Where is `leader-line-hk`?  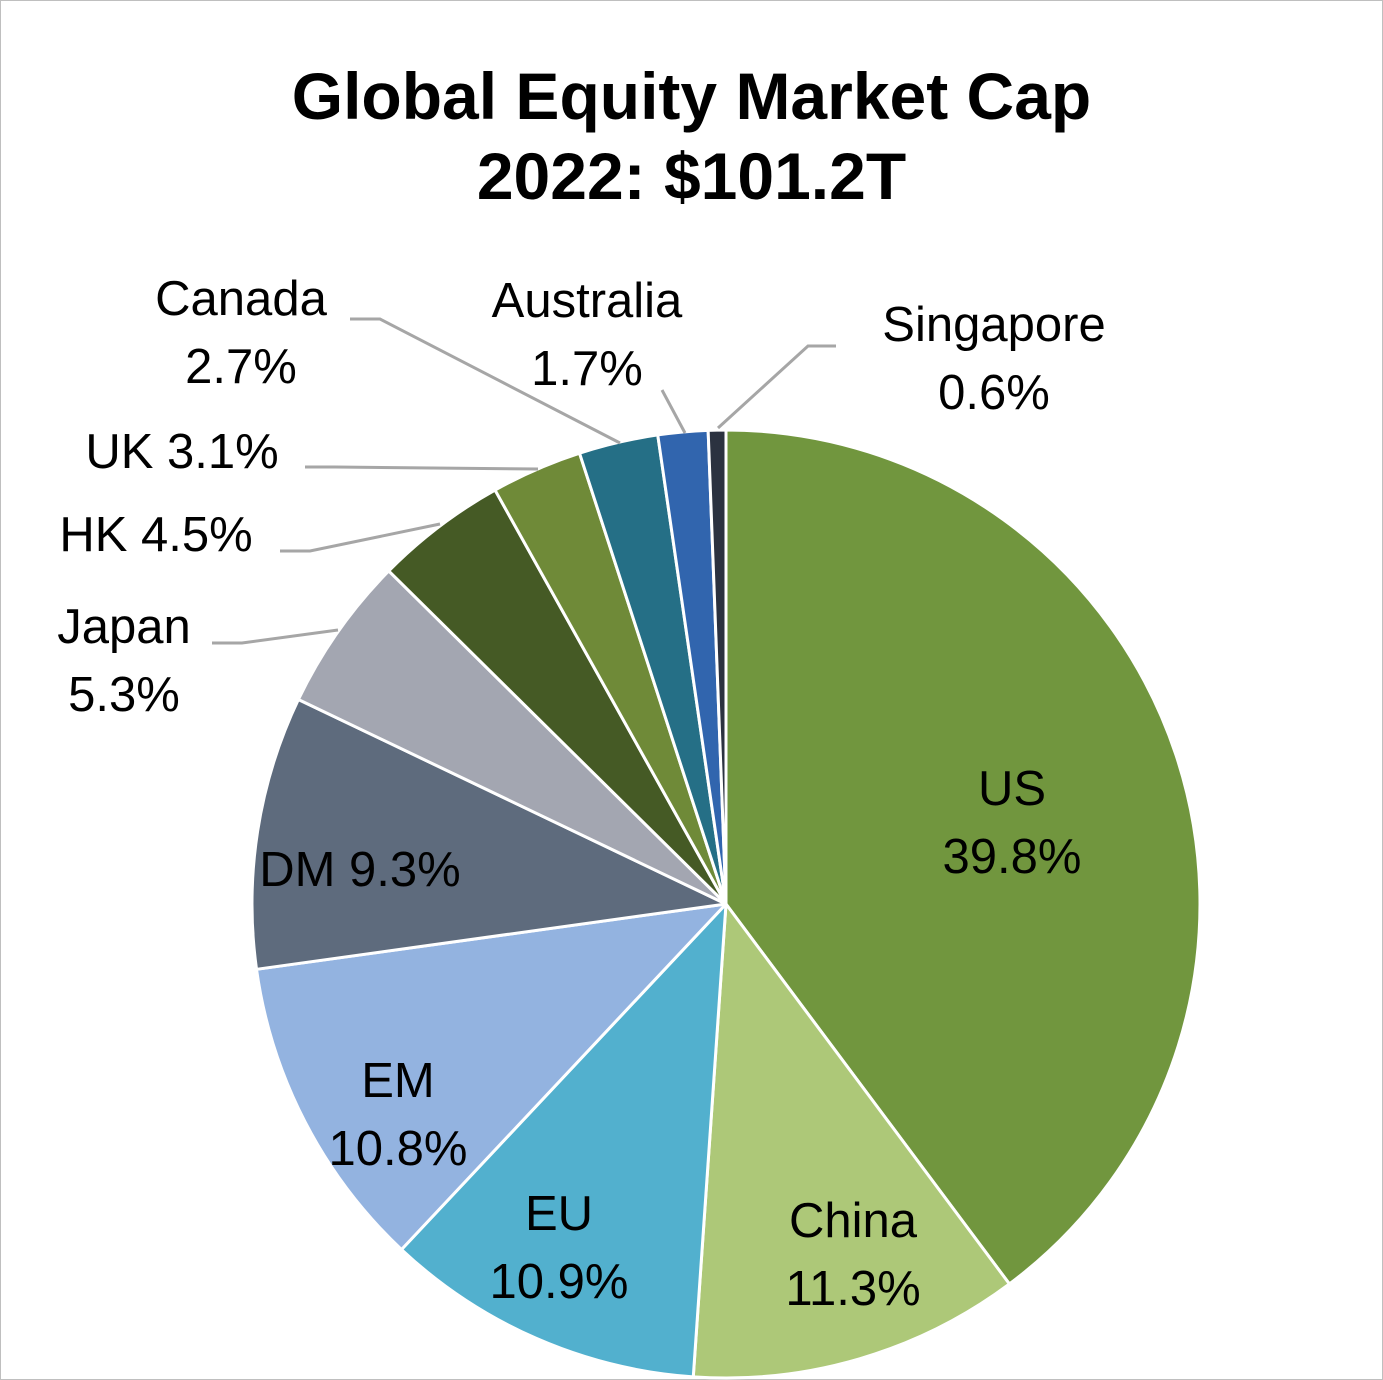 leader-line-hk is located at coordinates (360, 537).